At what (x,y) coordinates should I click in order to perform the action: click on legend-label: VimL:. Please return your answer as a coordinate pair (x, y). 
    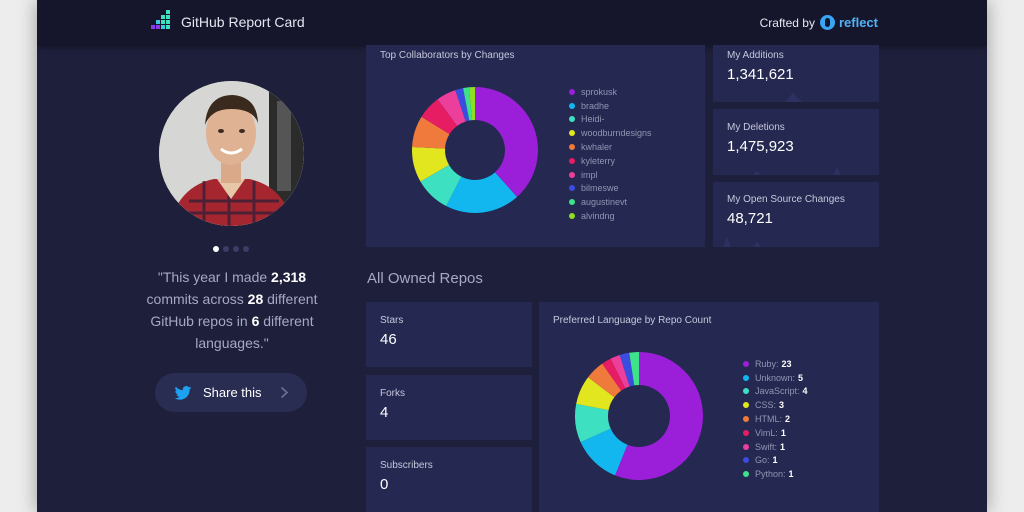
    Looking at the image, I should click on (766, 432).